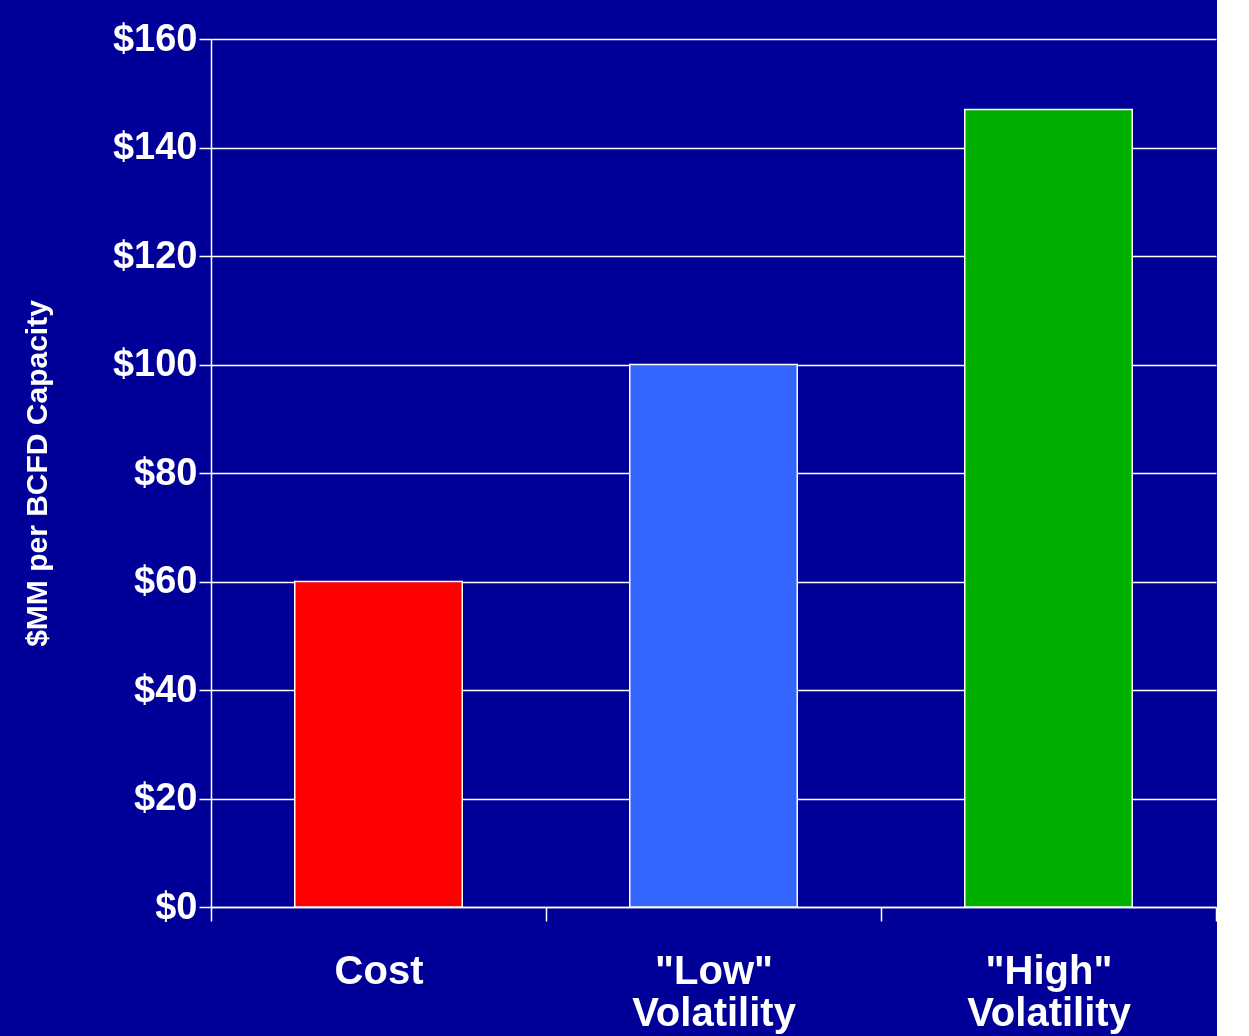 Image resolution: width=1249 pixels, height=1036 pixels. What do you see at coordinates (155, 254) in the screenshot?
I see `y-tick-label: $120` at bounding box center [155, 254].